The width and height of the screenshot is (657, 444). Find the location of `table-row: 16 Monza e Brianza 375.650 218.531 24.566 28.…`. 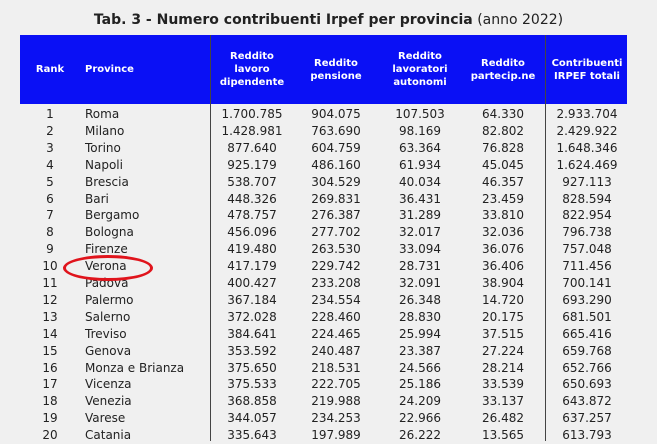

table-row: 16 Monza e Brianza 375.650 218.531 24.566 28.… is located at coordinates (323, 368).